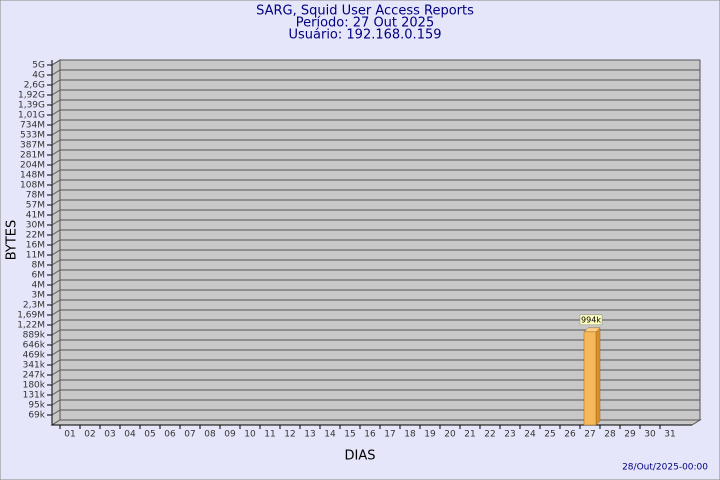 The image size is (720, 480). Describe the element at coordinates (370, 435) in the screenshot. I see `x-tick-label: 16` at that location.